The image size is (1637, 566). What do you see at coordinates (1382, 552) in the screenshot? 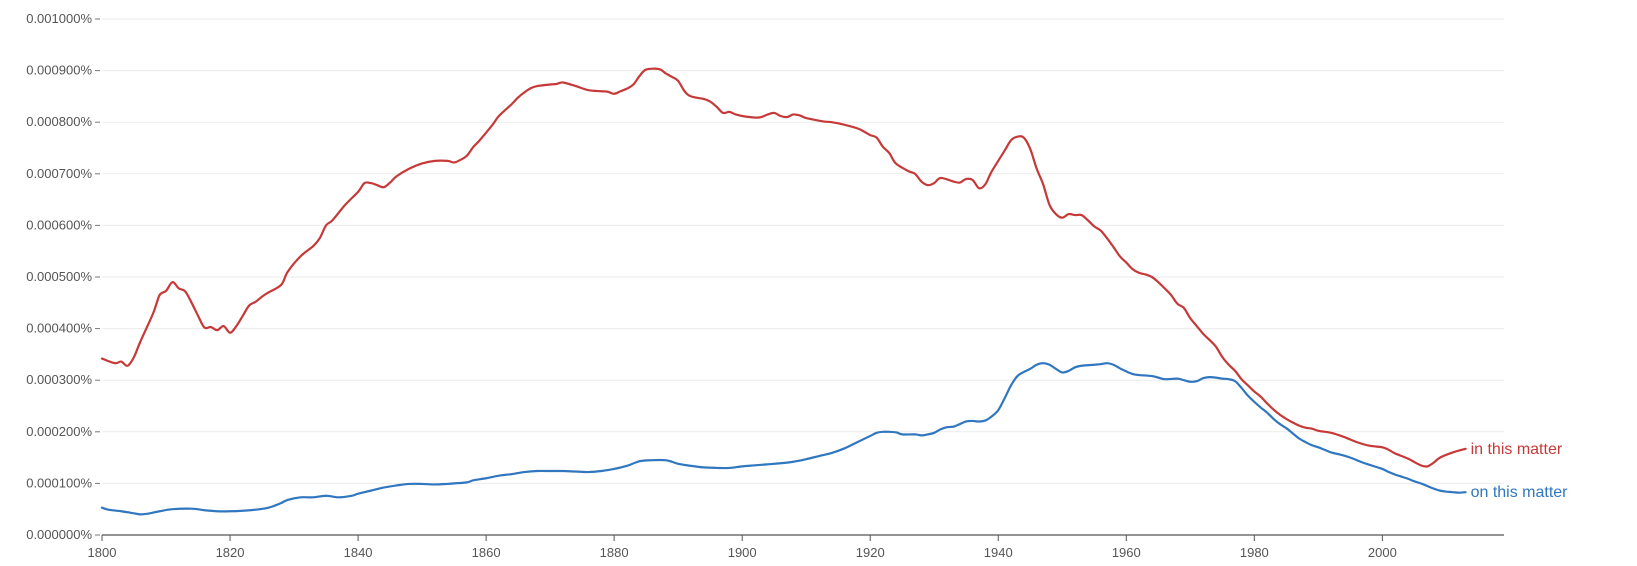
I see `x-tick-label: 2000` at bounding box center [1382, 552].